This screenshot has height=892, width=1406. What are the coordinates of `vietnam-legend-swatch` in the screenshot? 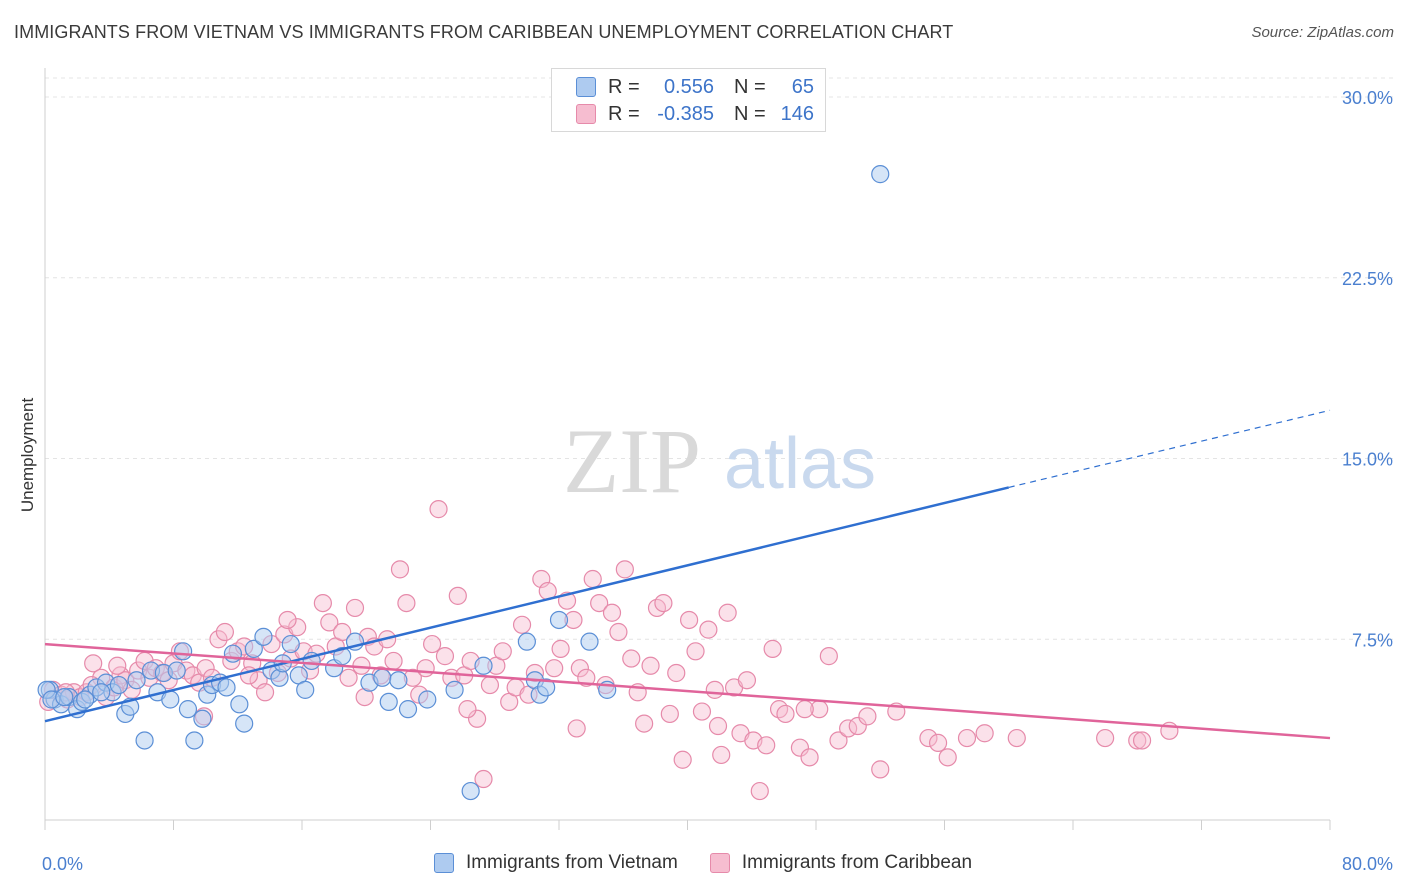 It's located at (443, 863).